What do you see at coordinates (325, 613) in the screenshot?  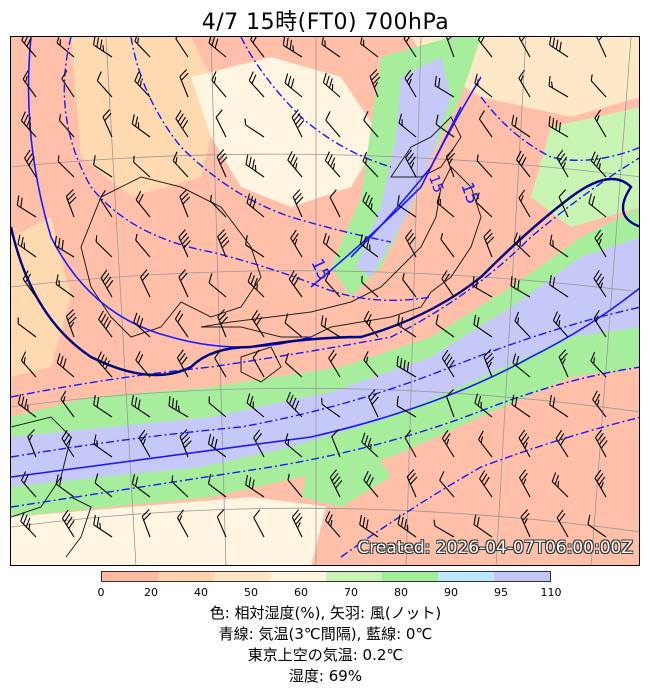 I see `legend-line-1: 色: 相対湿度(%), 矢羽: 風(ノット)` at bounding box center [325, 613].